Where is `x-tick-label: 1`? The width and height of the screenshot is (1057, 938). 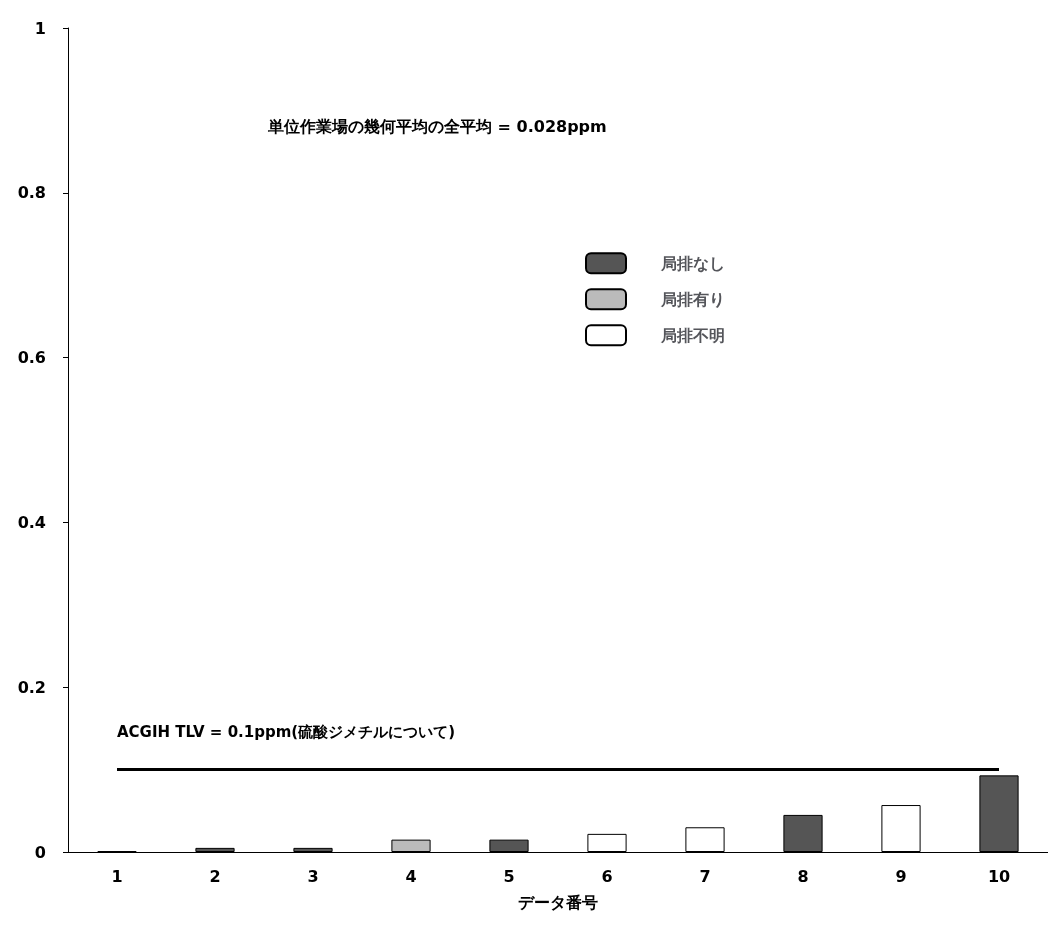
x-tick-label: 1 is located at coordinates (117, 876).